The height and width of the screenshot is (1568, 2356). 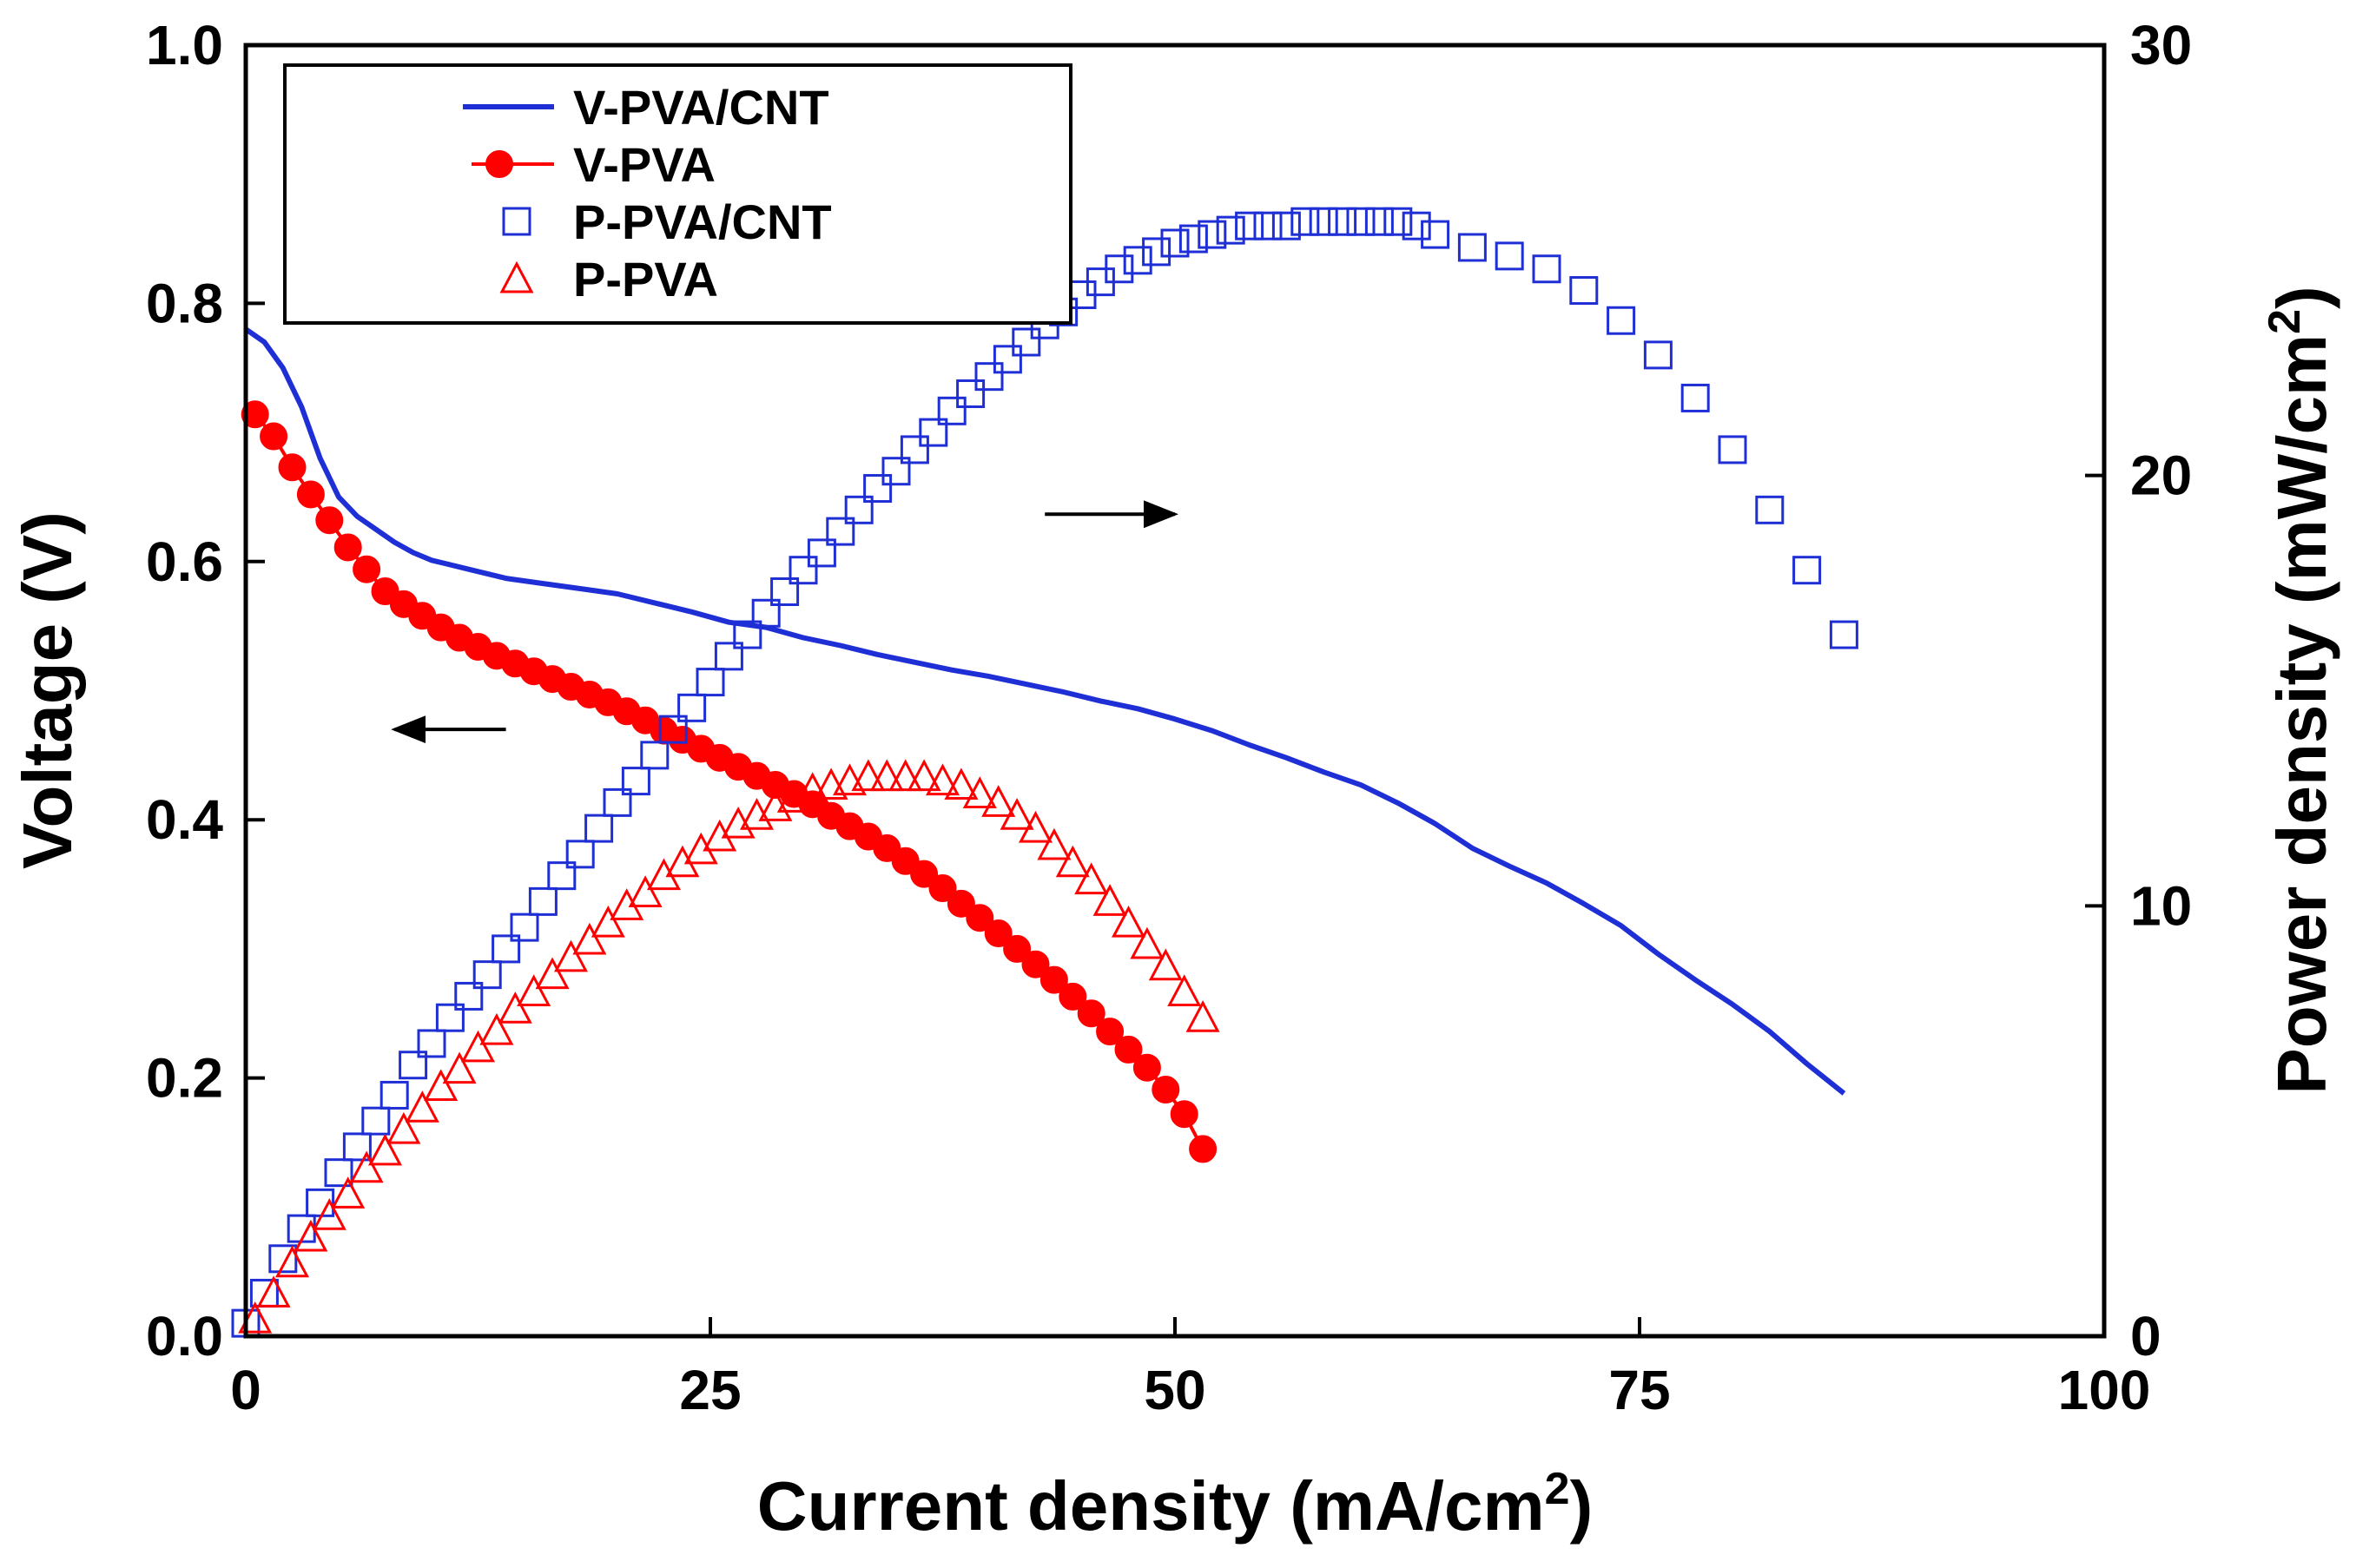 What do you see at coordinates (710, 1390) in the screenshot?
I see `x-tick-label: 25` at bounding box center [710, 1390].